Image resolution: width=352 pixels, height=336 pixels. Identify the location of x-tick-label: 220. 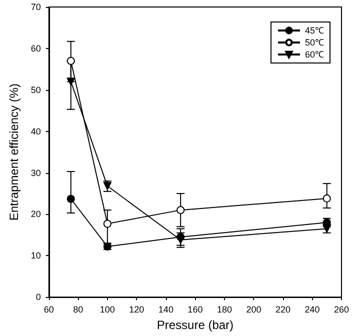
(282, 309).